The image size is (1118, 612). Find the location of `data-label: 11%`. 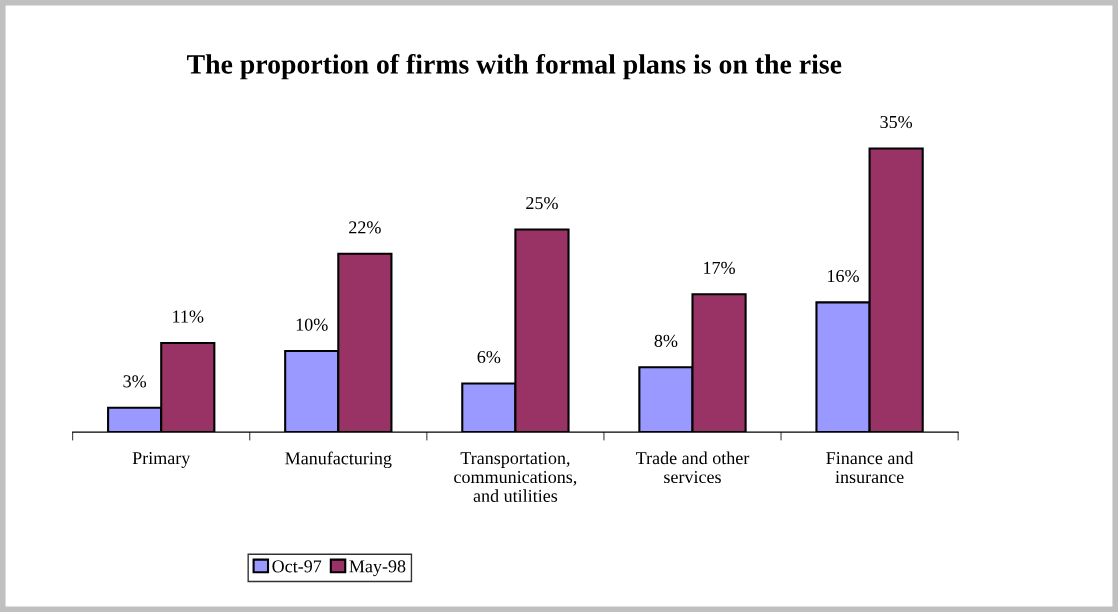

data-label: 11% is located at coordinates (188, 316).